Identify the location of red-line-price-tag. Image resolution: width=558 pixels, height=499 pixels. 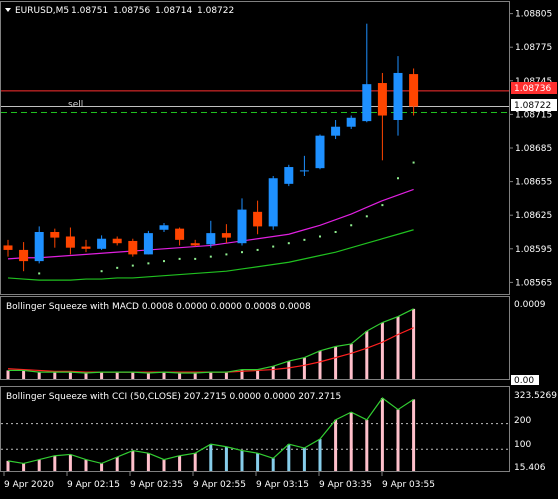
(534, 88).